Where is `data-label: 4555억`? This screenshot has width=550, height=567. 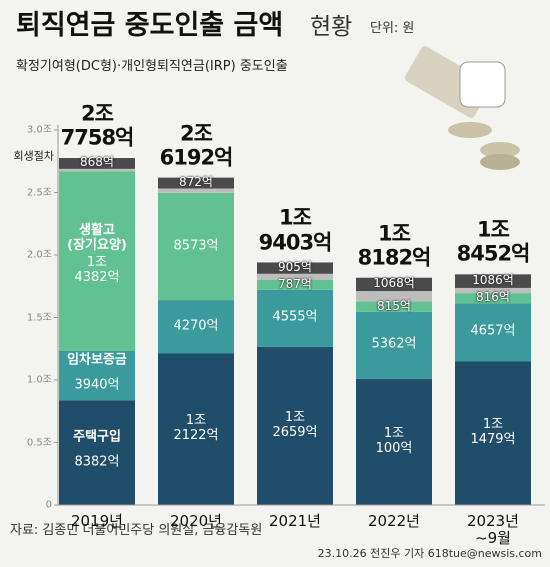
data-label: 4555억 is located at coordinates (295, 317).